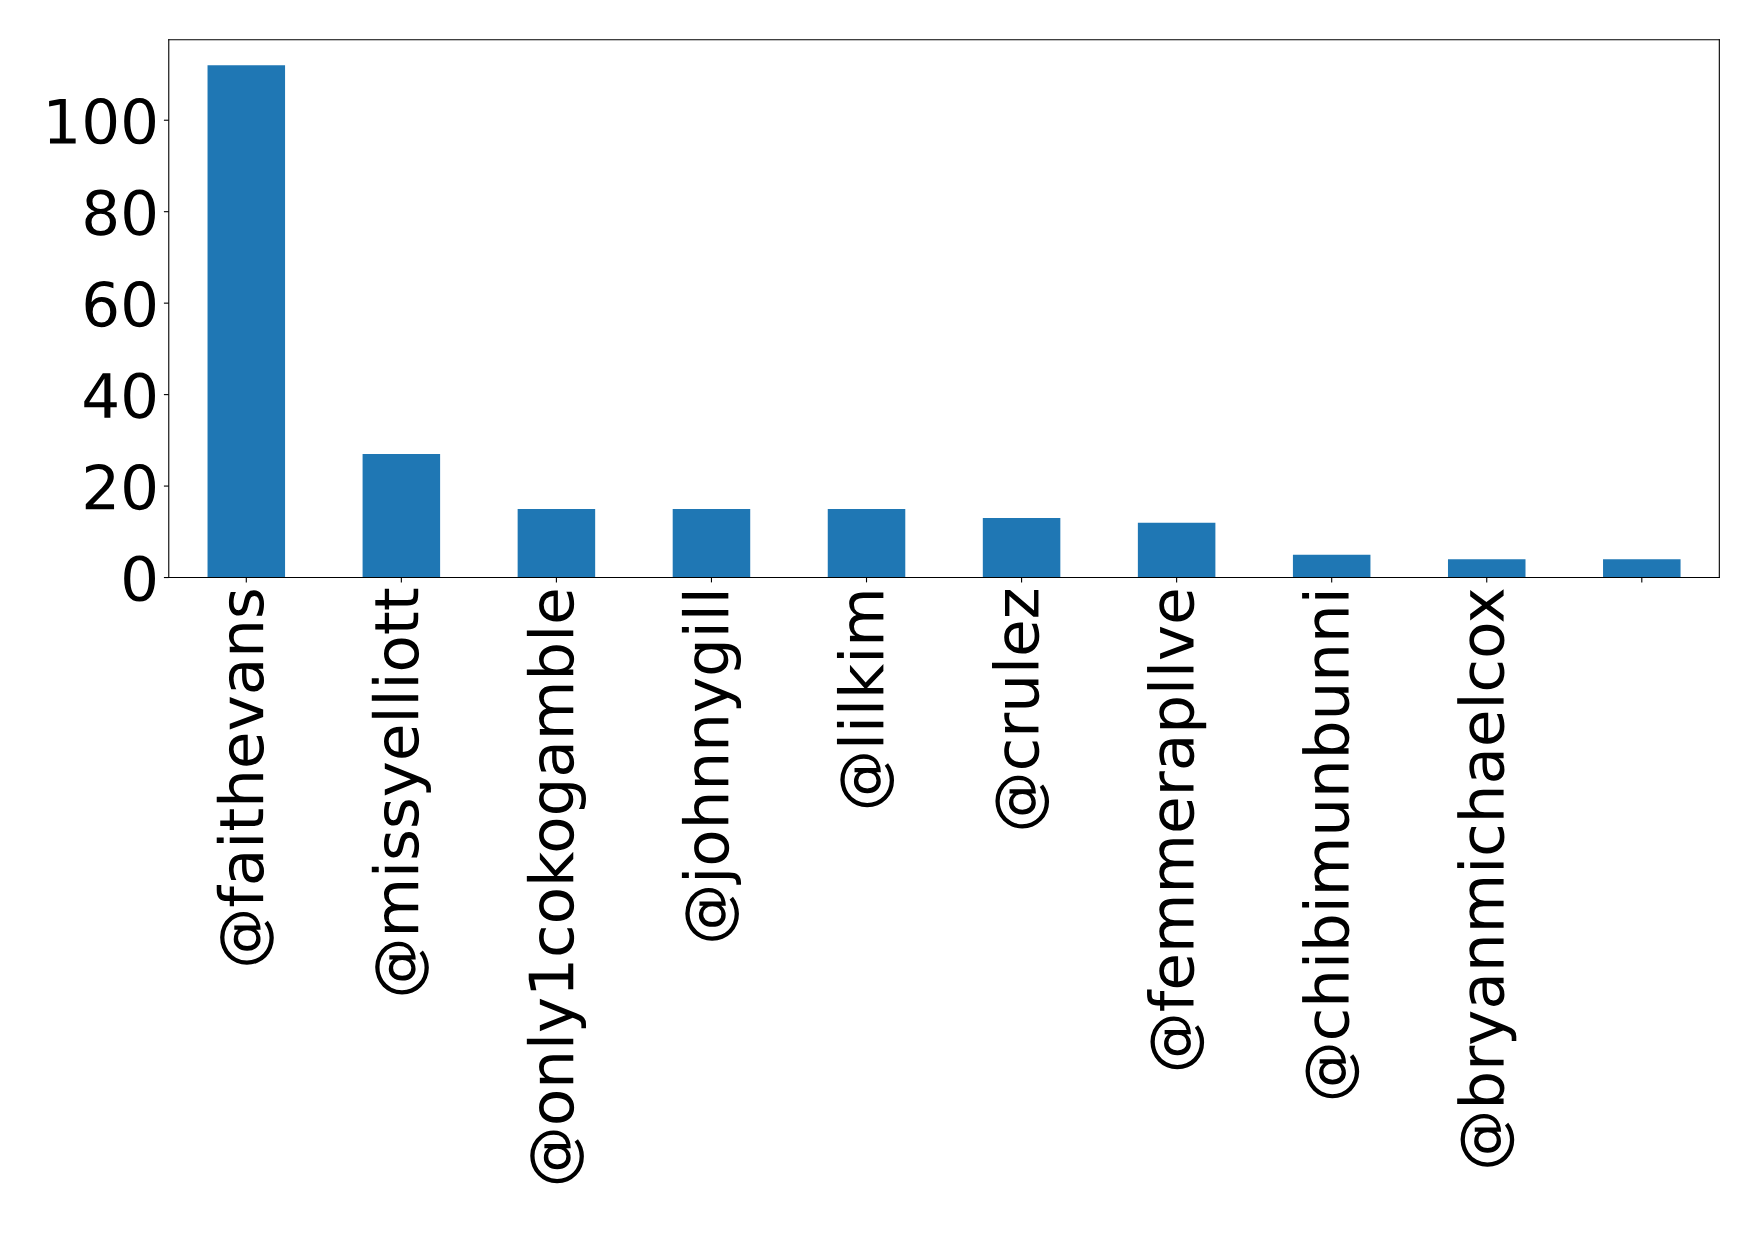 The width and height of the screenshot is (1758, 1242). Describe the element at coordinates (102, 121) in the screenshot. I see `y-tick-label: 100` at that location.